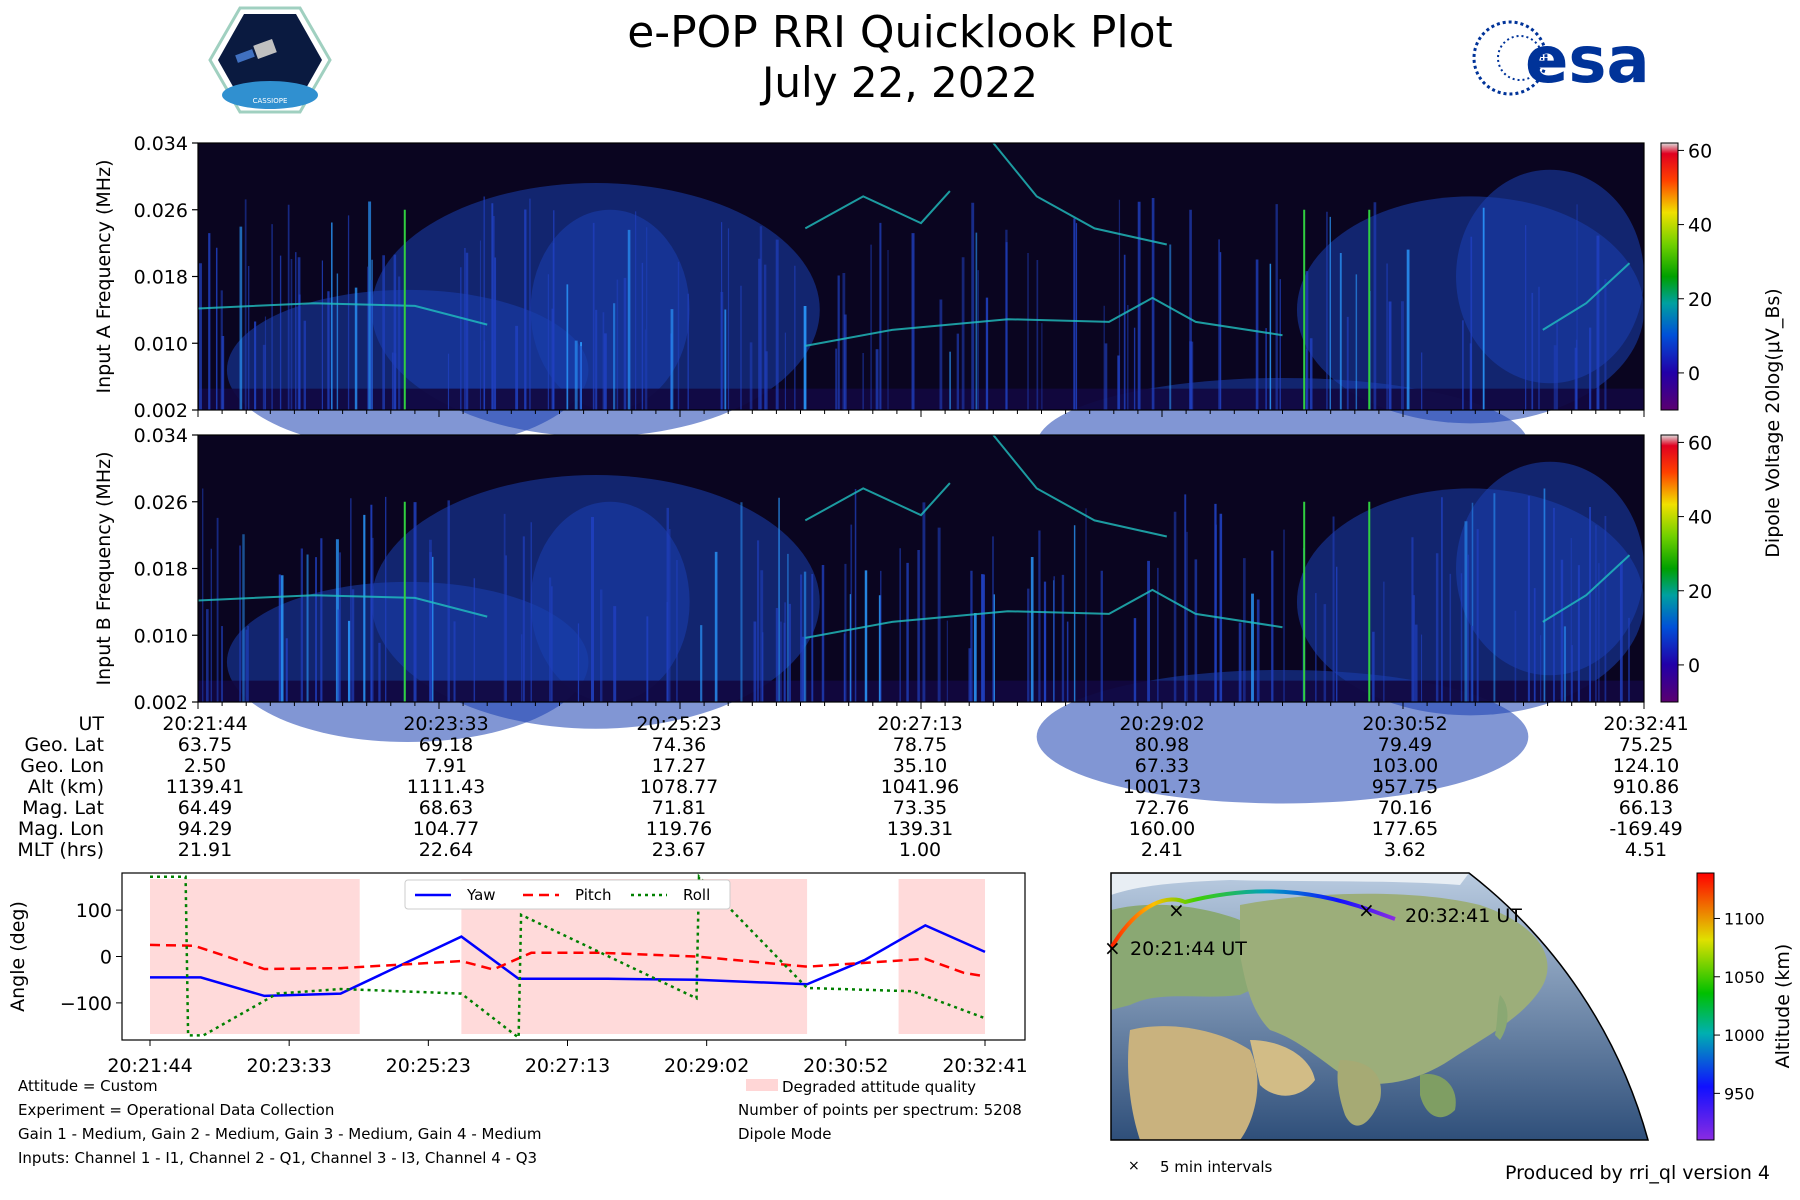  I want to click on table-cell: 104.77, so click(446, 829).